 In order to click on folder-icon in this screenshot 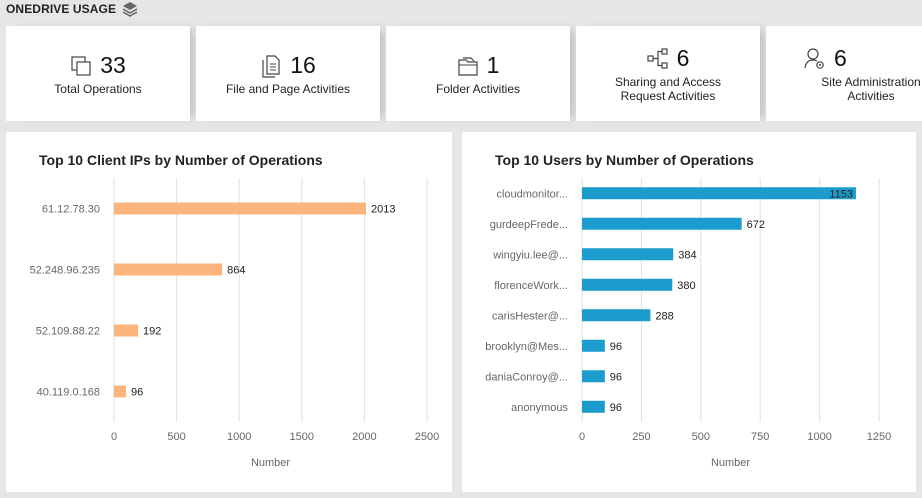, I will do `click(467, 66)`.